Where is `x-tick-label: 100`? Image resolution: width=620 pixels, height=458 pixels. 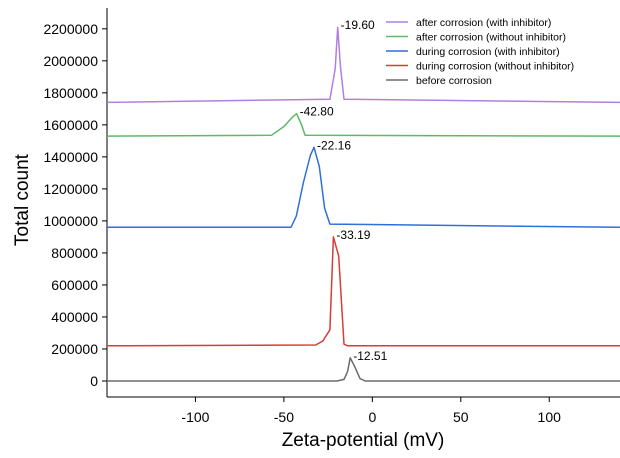 x-tick-label: 100 is located at coordinates (550, 417).